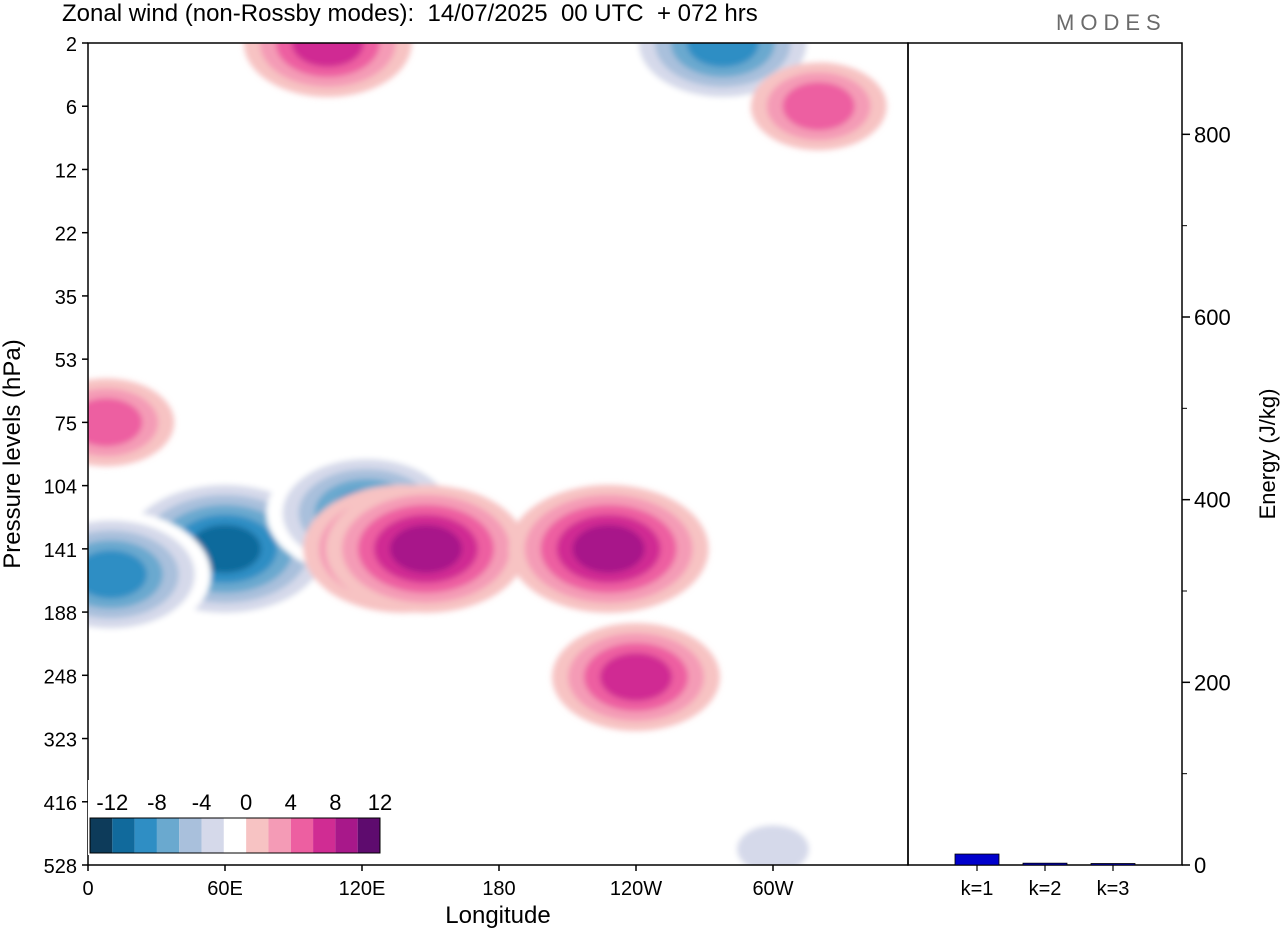  Describe the element at coordinates (1267, 454) in the screenshot. I see `energy-axis-label: Energy (J/kg)` at that location.